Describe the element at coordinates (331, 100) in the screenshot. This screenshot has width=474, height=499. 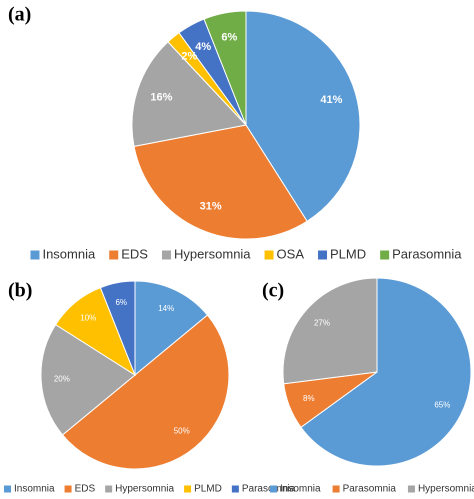
I see `data-label: 41%` at that location.